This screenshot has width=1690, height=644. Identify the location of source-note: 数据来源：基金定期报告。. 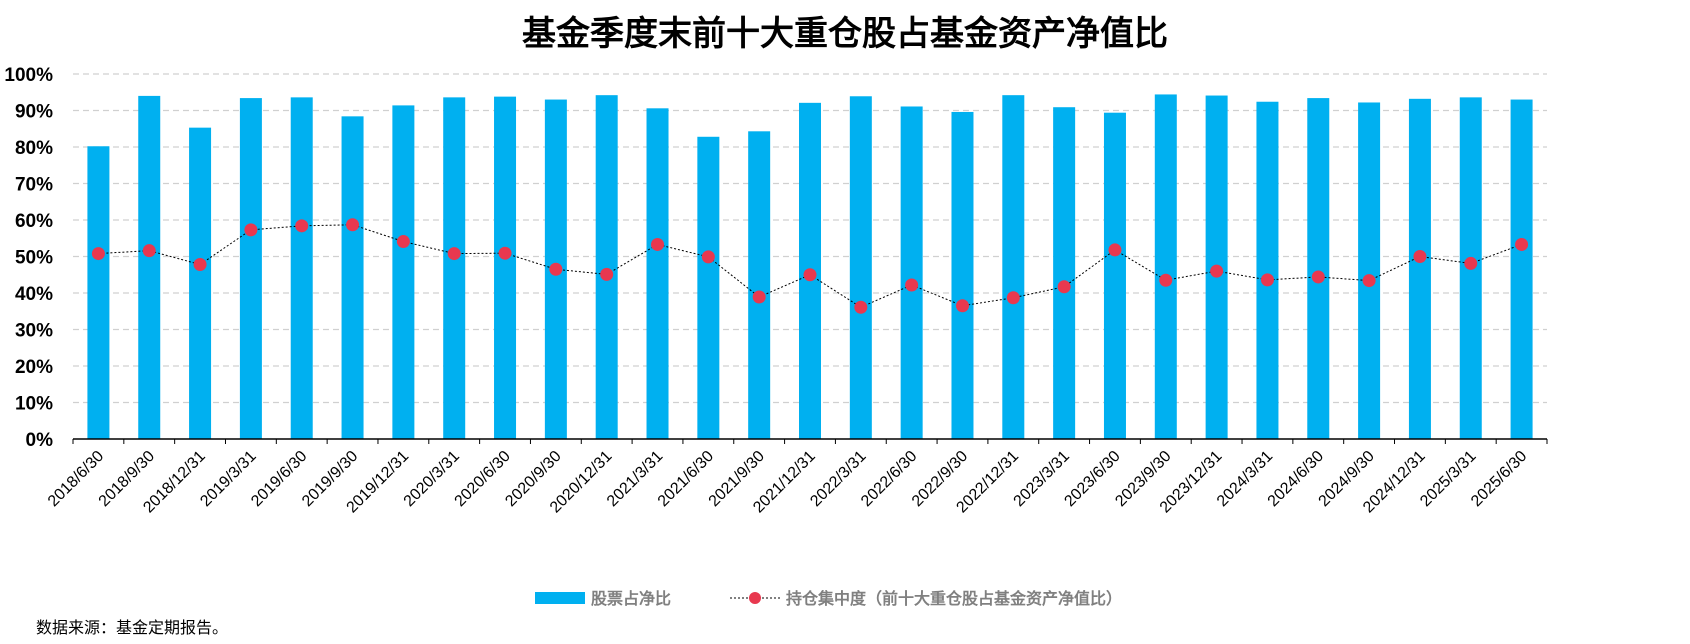
(132, 627).